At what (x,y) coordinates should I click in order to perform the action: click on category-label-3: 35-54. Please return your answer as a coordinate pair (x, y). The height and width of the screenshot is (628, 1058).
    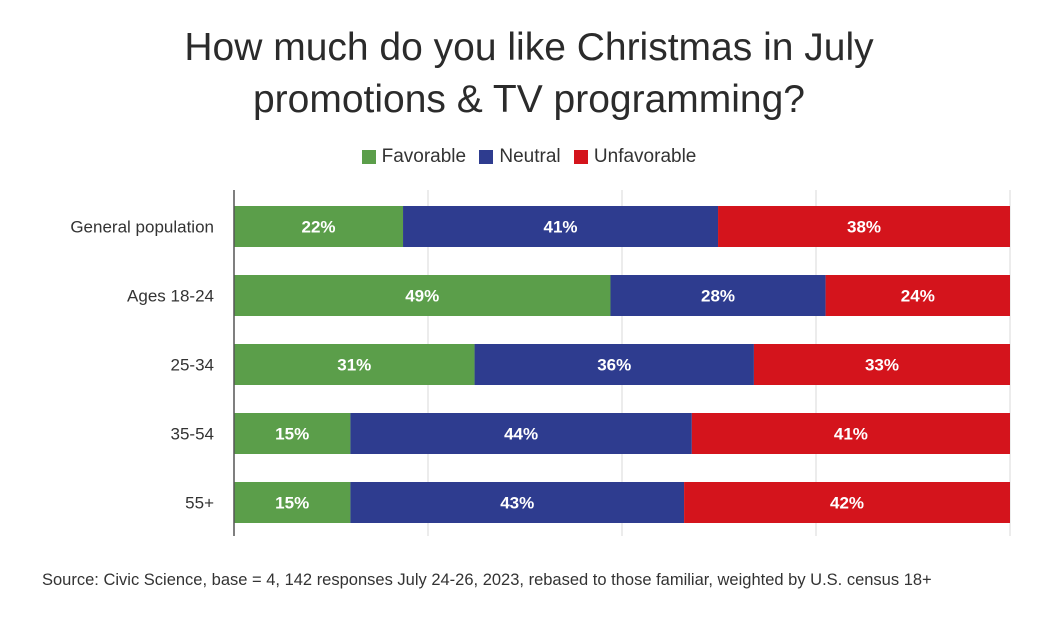
    Looking at the image, I should click on (192, 434).